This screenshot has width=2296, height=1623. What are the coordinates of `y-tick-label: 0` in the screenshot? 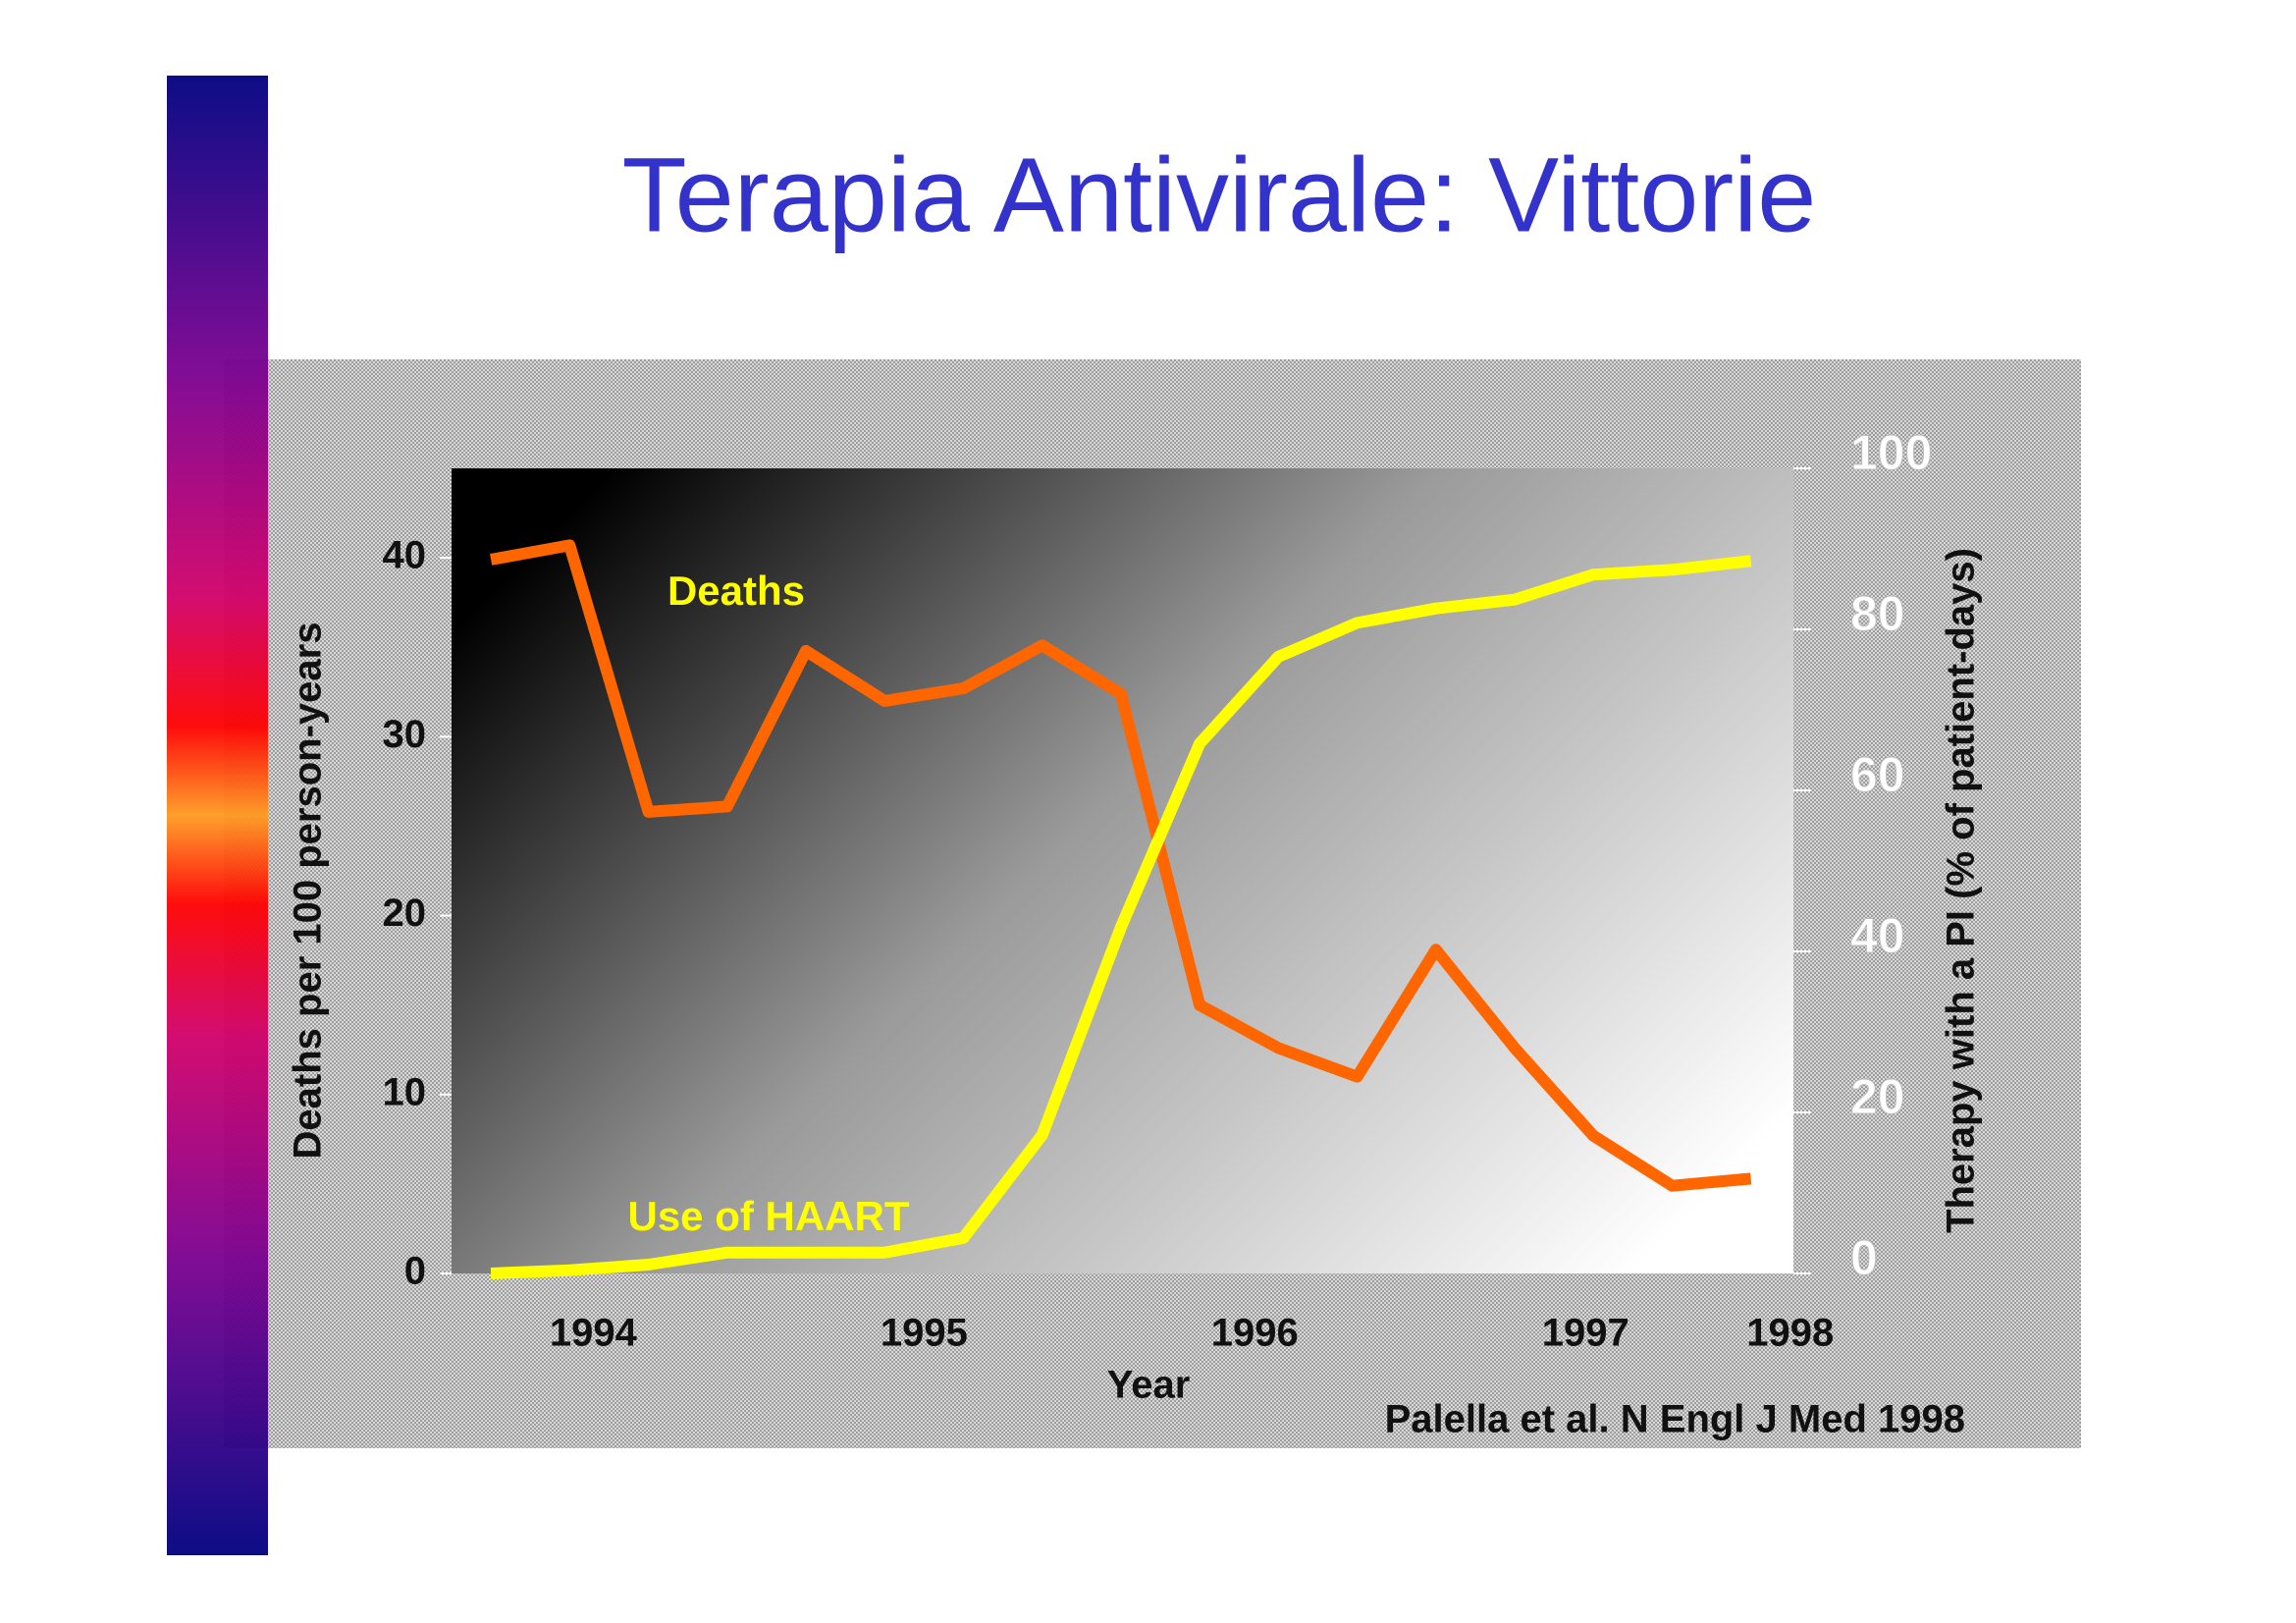 It's located at (415, 1271).